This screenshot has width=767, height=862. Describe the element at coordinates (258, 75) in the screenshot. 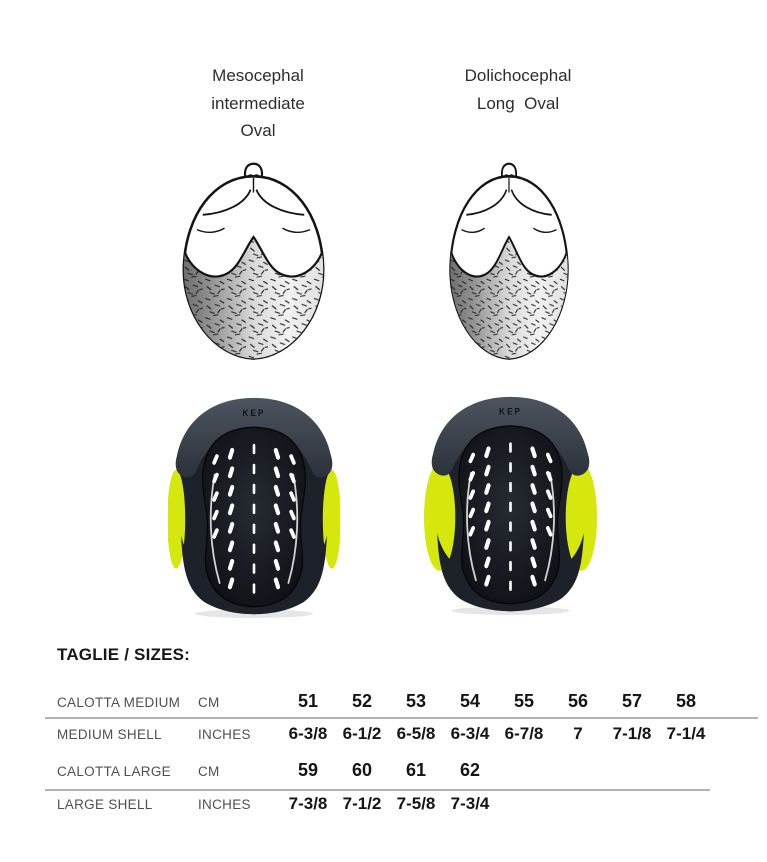

I see `heading-line: Mesocephal` at that location.